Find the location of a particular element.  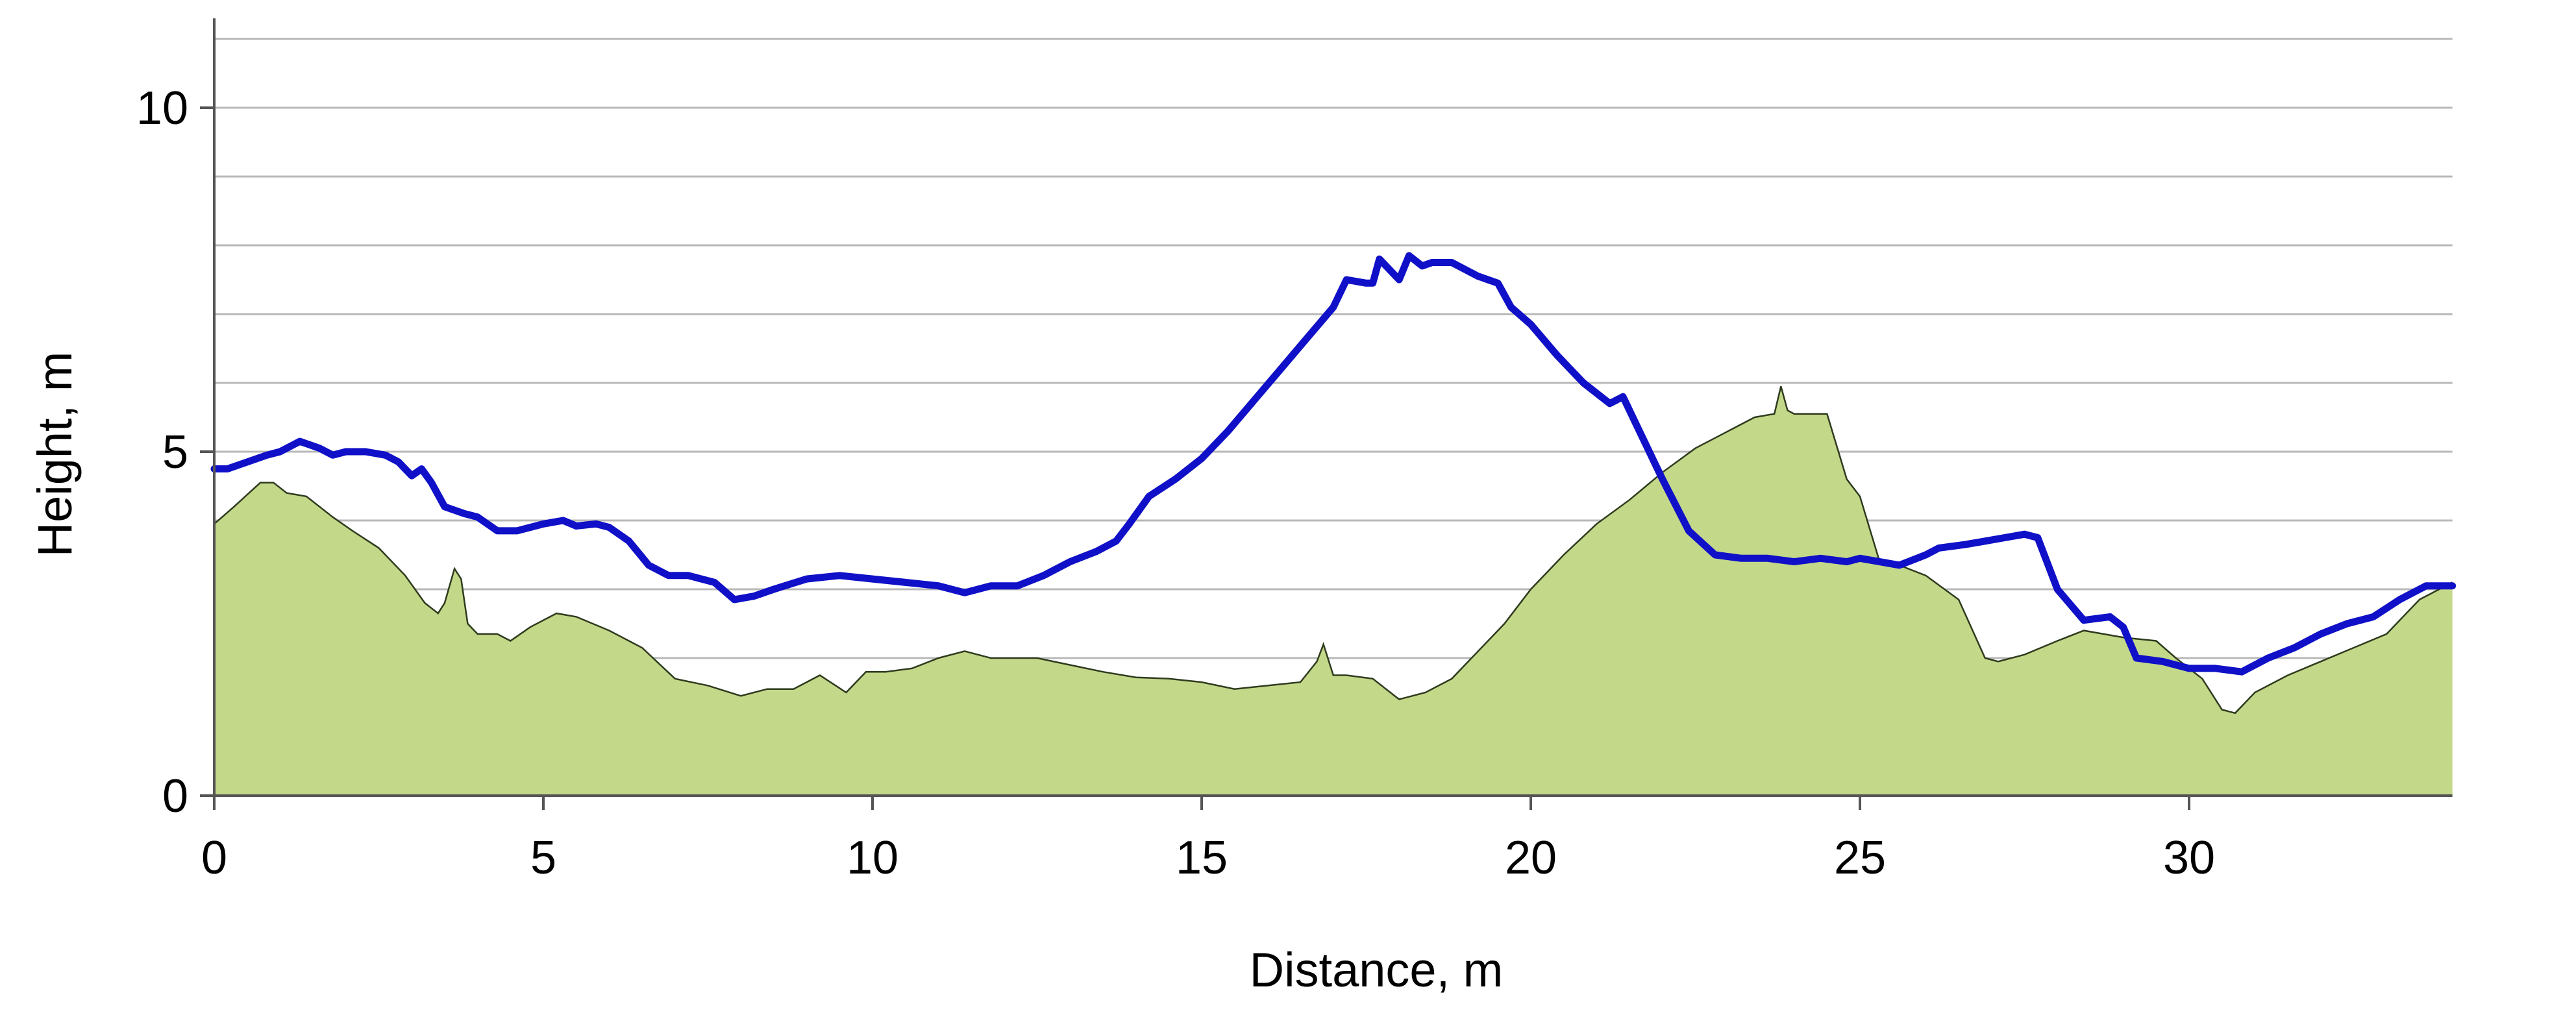

x-tick-labels: 0 5 10 15 20 25 30 is located at coordinates (1208, 858).